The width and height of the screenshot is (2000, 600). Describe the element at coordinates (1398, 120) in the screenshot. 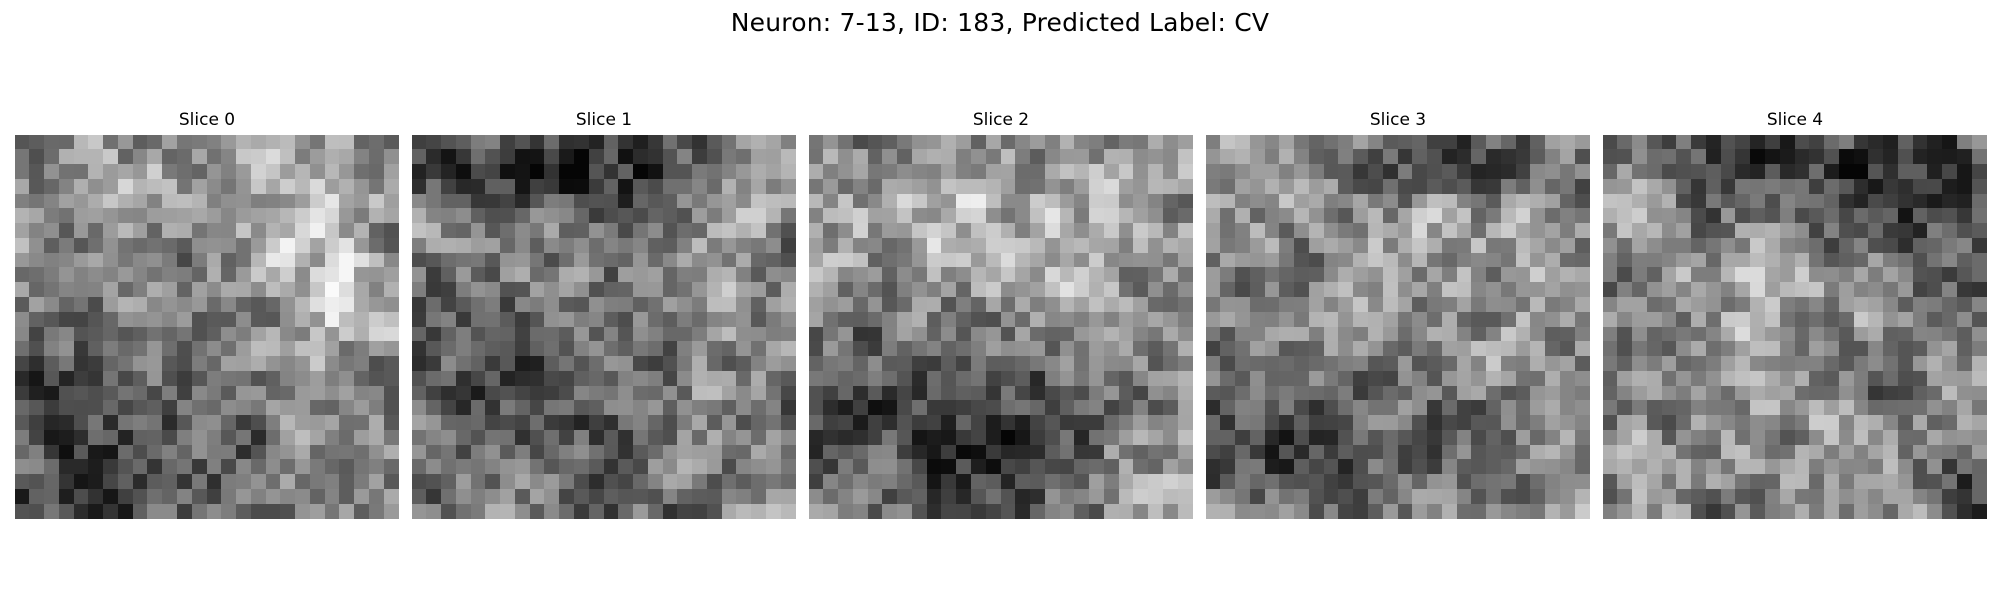

I see `slice-title-3: Slice 3` at that location.